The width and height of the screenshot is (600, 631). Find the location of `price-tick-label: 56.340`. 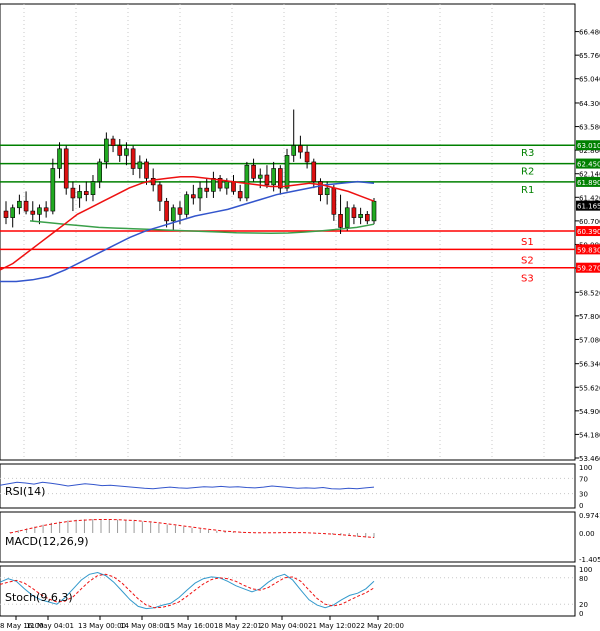

price-tick-label: 56.340 is located at coordinates (589, 365).